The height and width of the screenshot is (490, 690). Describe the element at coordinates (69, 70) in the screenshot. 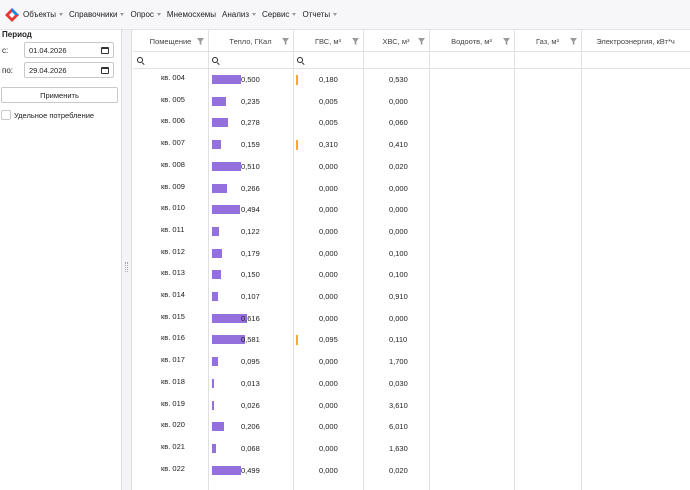

I see `date-to-input: 29.04.2026` at that location.